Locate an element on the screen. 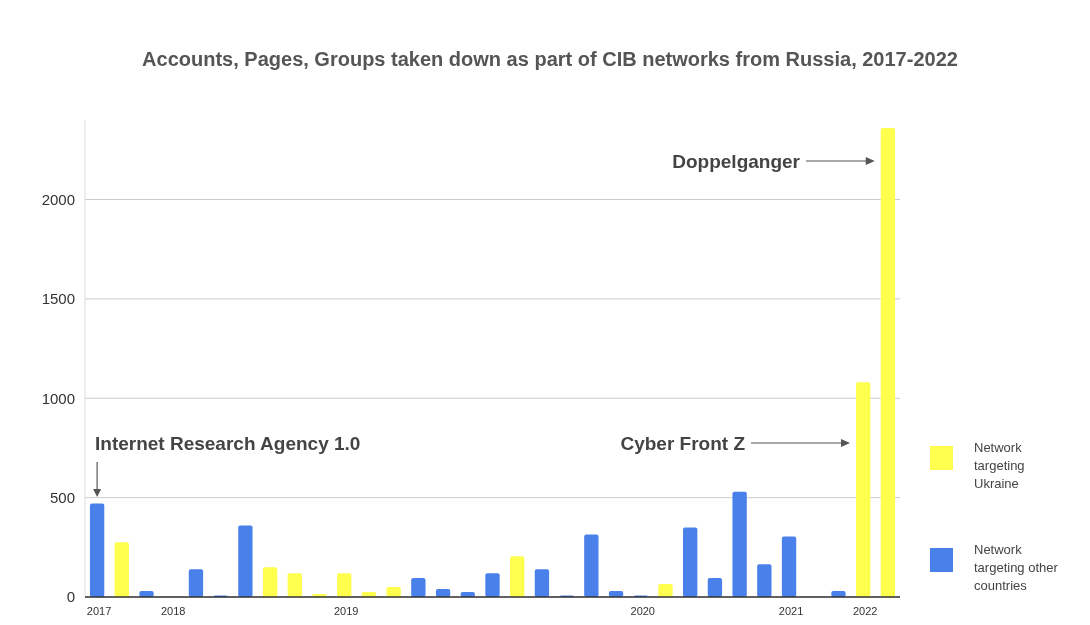 The image size is (1090, 625). annotation: Internet Research Agency 1.0 is located at coordinates (228, 443).